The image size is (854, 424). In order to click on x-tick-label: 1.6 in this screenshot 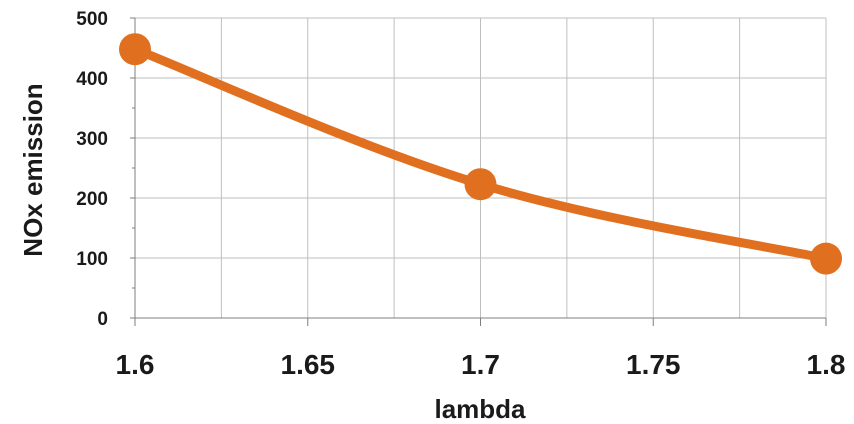, I will do `click(135, 364)`.